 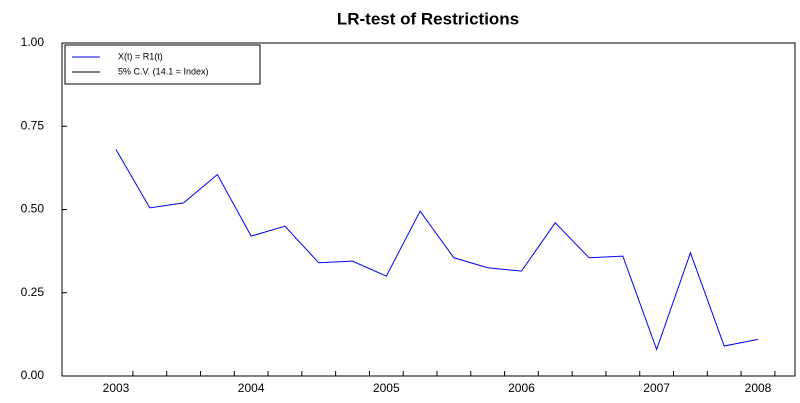 I want to click on legend-label: X(t) = R1(t), so click(x=140, y=56).